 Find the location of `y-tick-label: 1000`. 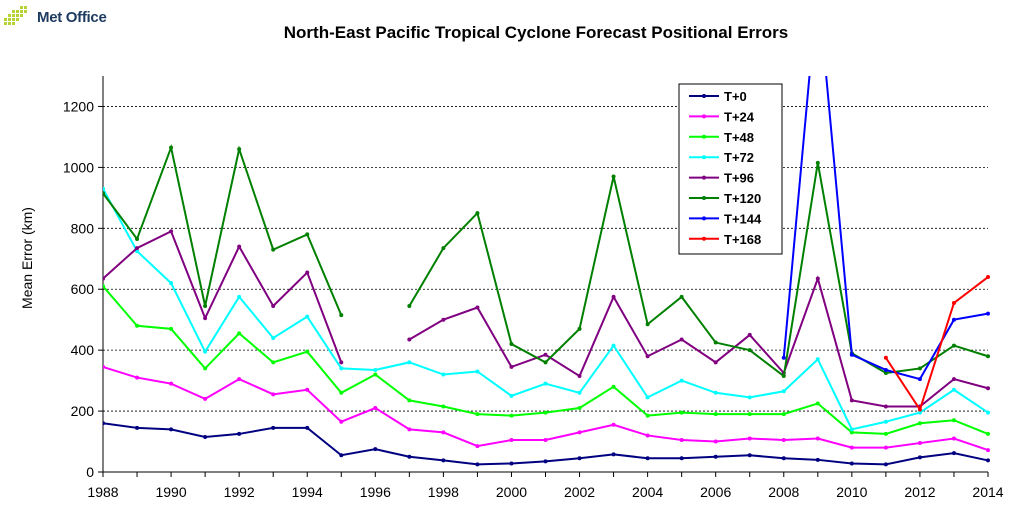

y-tick-label: 1000 is located at coordinates (78, 167).